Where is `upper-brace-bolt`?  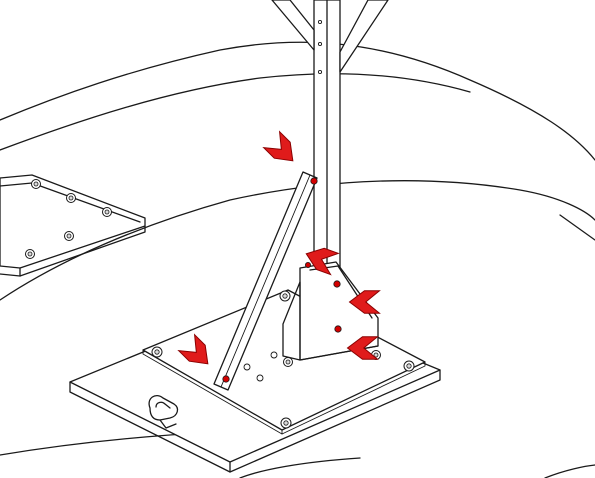 upper-brace-bolt is located at coordinates (314, 181).